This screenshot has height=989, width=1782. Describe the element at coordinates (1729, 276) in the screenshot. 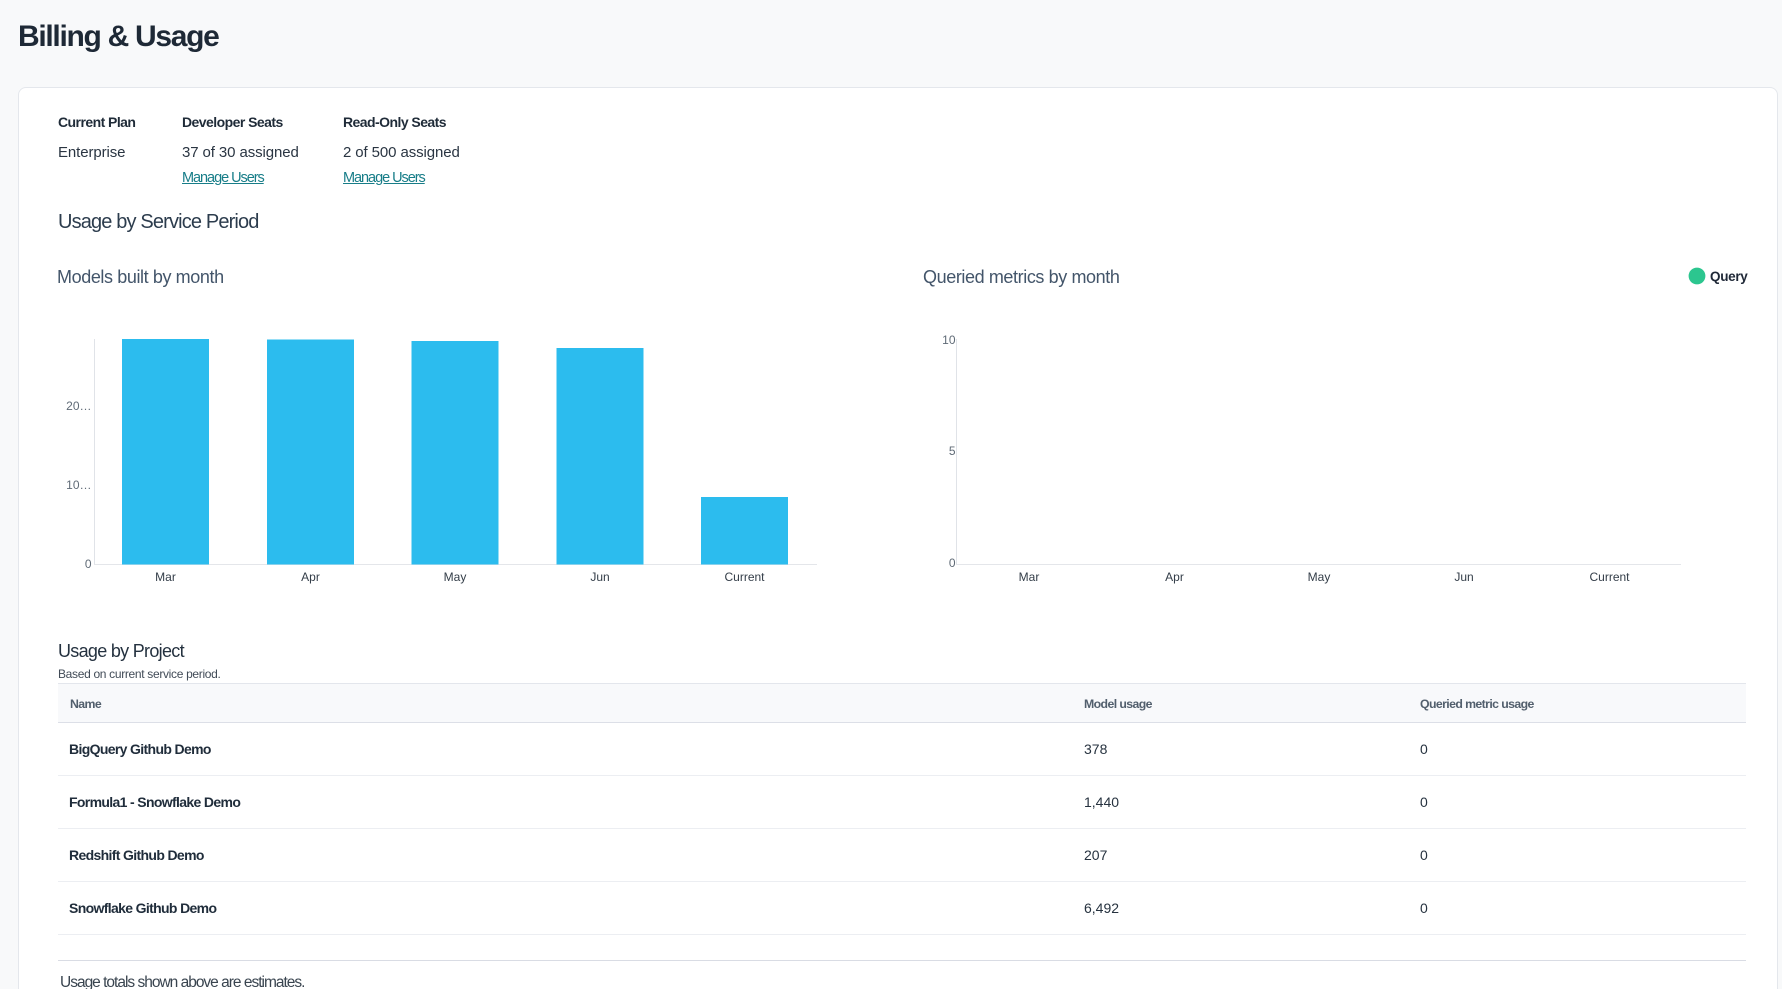

I see `svg-text: Query` at that location.